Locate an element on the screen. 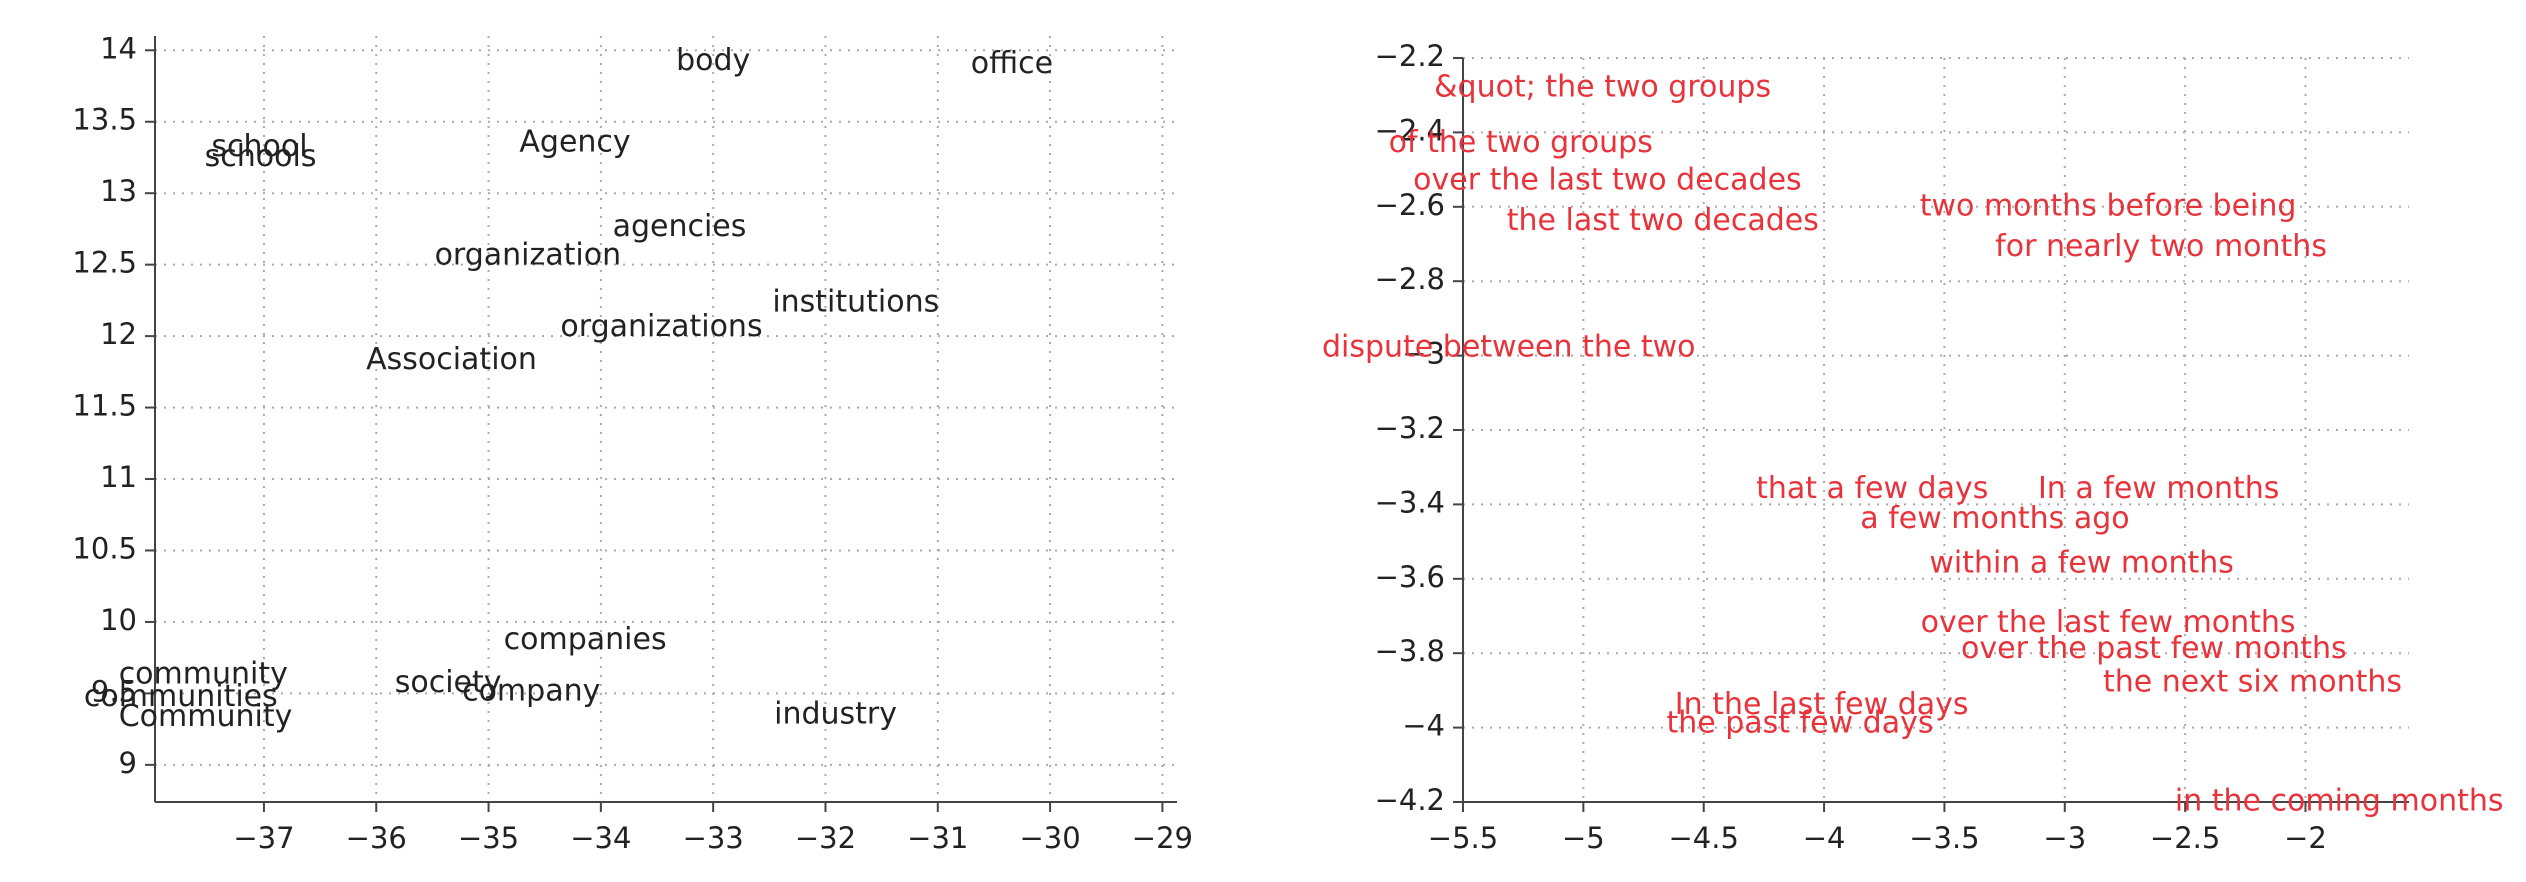  word-point: for nearly two months is located at coordinates (2161, 246).